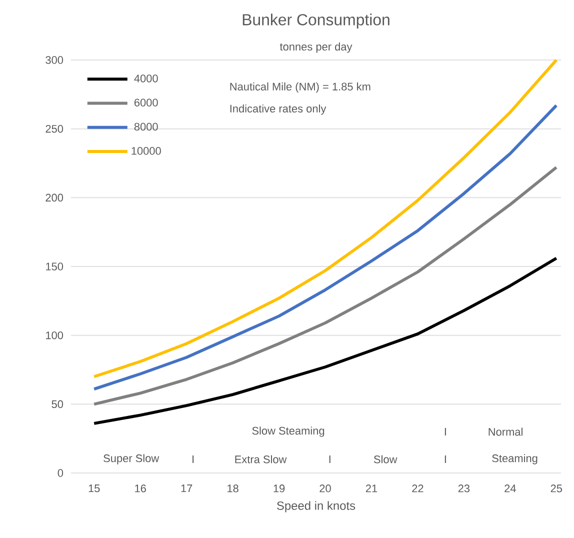 Image resolution: width=574 pixels, height=538 pixels. Describe the element at coordinates (55, 335) in the screenshot. I see `y-tick-label: 100` at that location.